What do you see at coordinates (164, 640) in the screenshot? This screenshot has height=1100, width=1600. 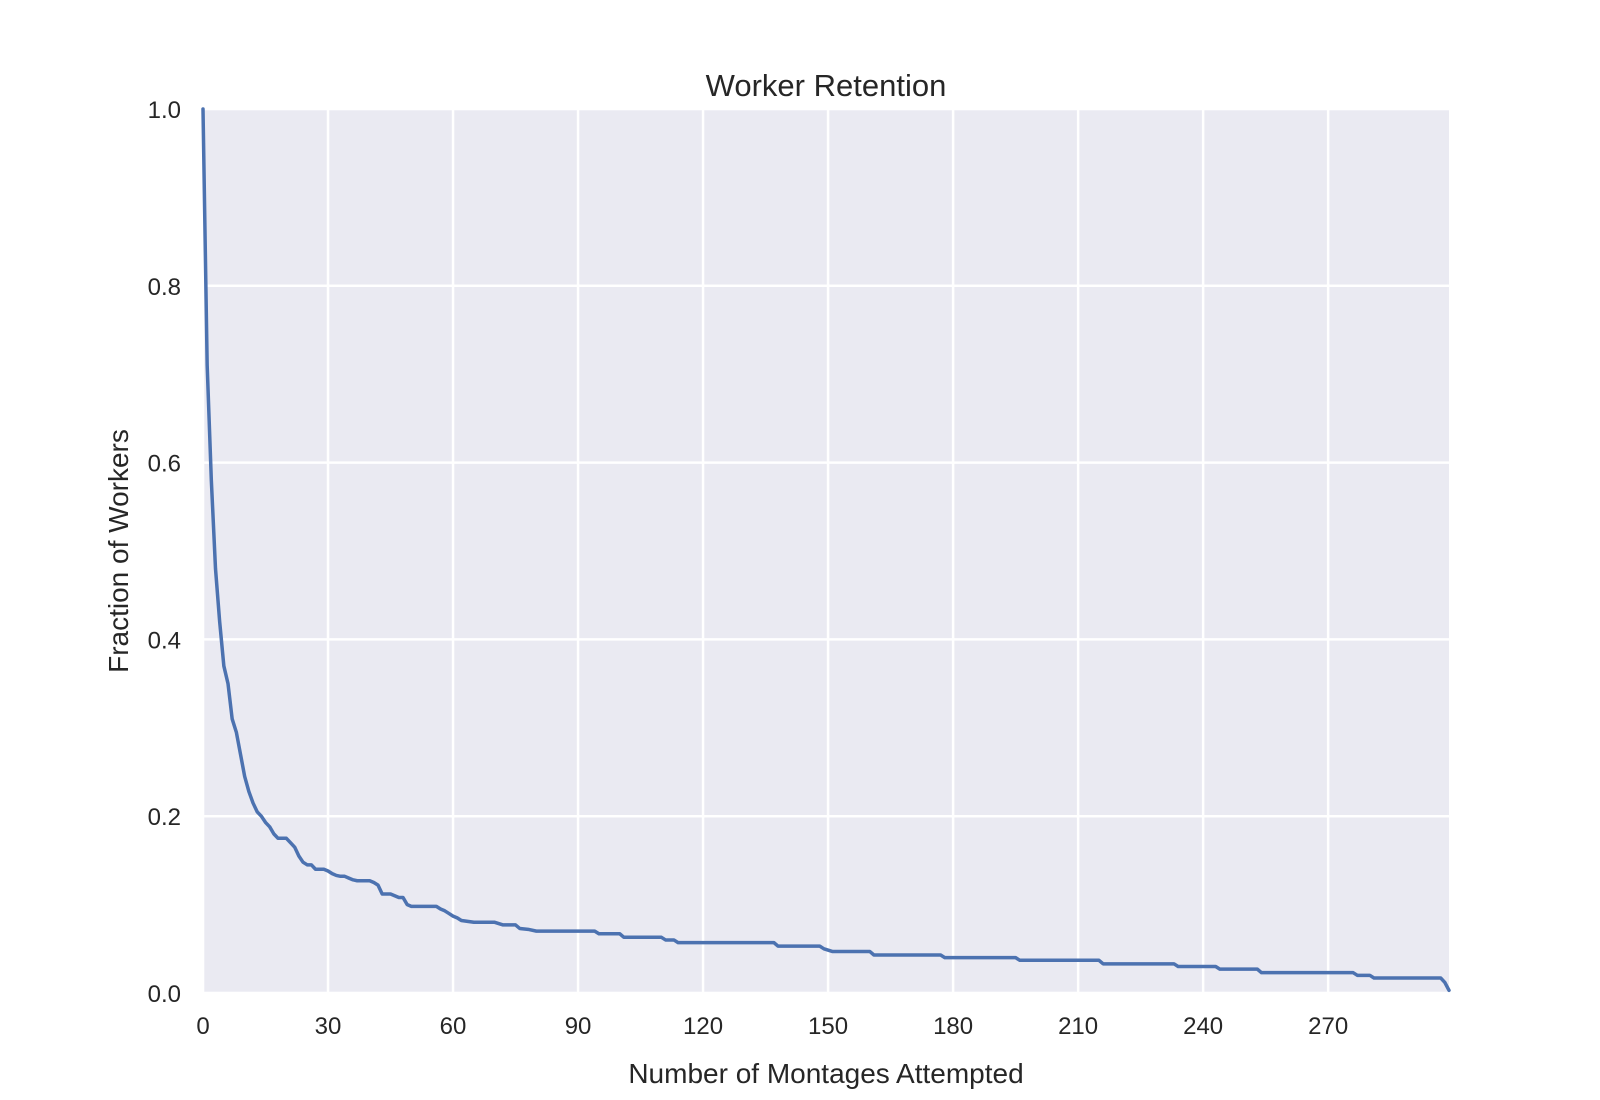 I see `y-tick-label: 0.4` at bounding box center [164, 640].